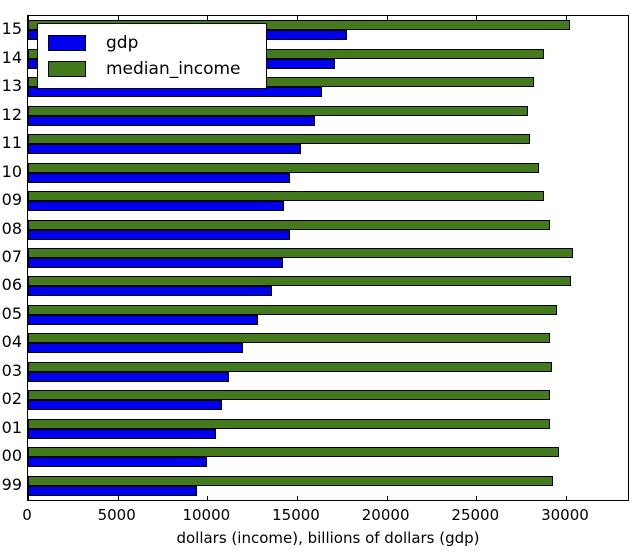 The image size is (630, 558). I want to click on x-tick-label-25000: 25000, so click(475, 515).